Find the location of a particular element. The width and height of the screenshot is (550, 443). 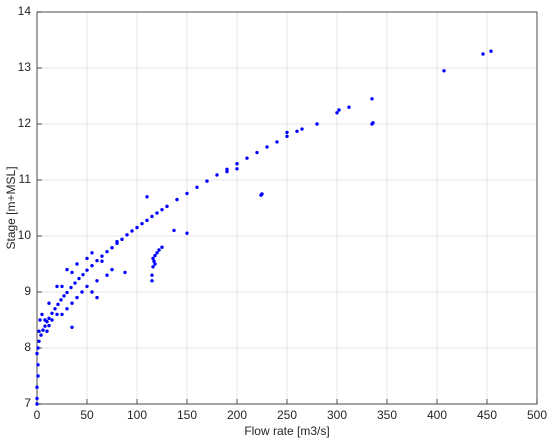

y-tick-label: 7 is located at coordinates (27, 403).